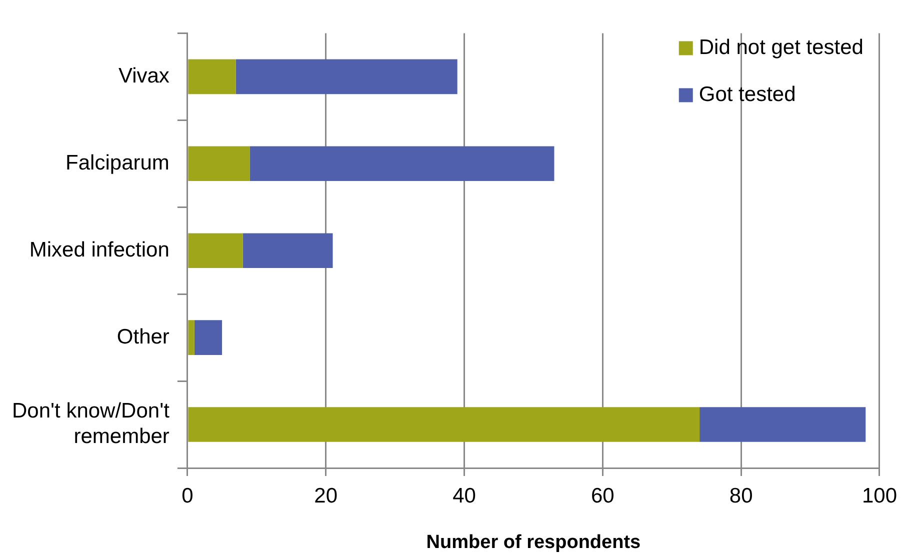  I want to click on x-axis-title: Number of respondents, so click(533, 542).